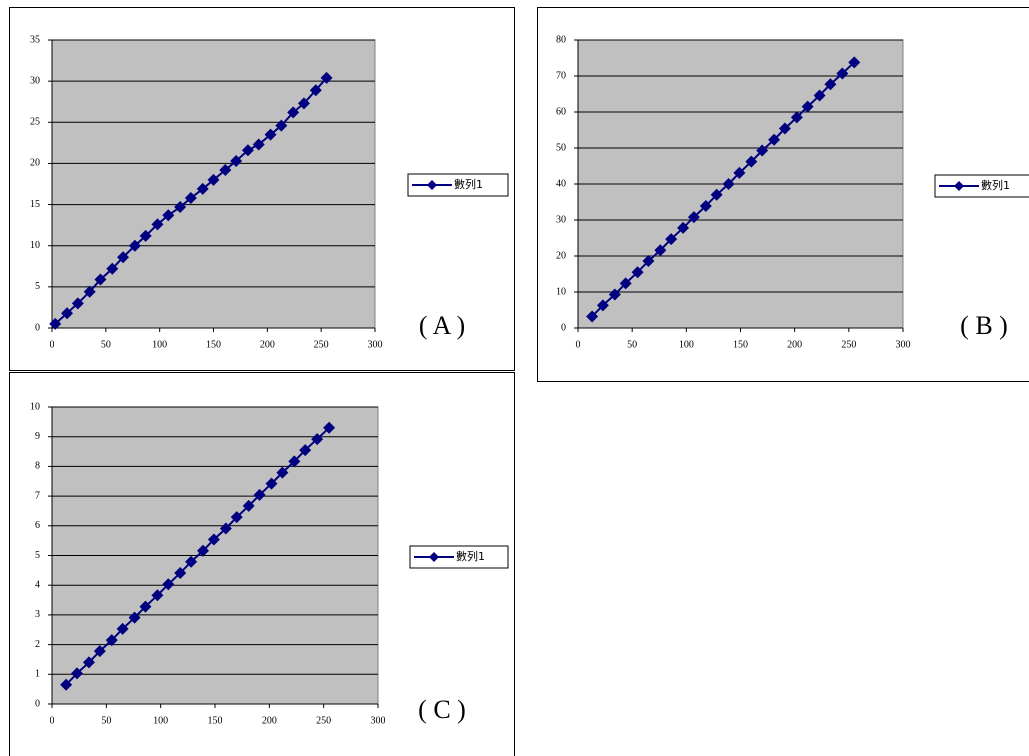 The image size is (1029, 756). What do you see at coordinates (35, 163) in the screenshot?
I see `y-tick-label: 20` at bounding box center [35, 163].